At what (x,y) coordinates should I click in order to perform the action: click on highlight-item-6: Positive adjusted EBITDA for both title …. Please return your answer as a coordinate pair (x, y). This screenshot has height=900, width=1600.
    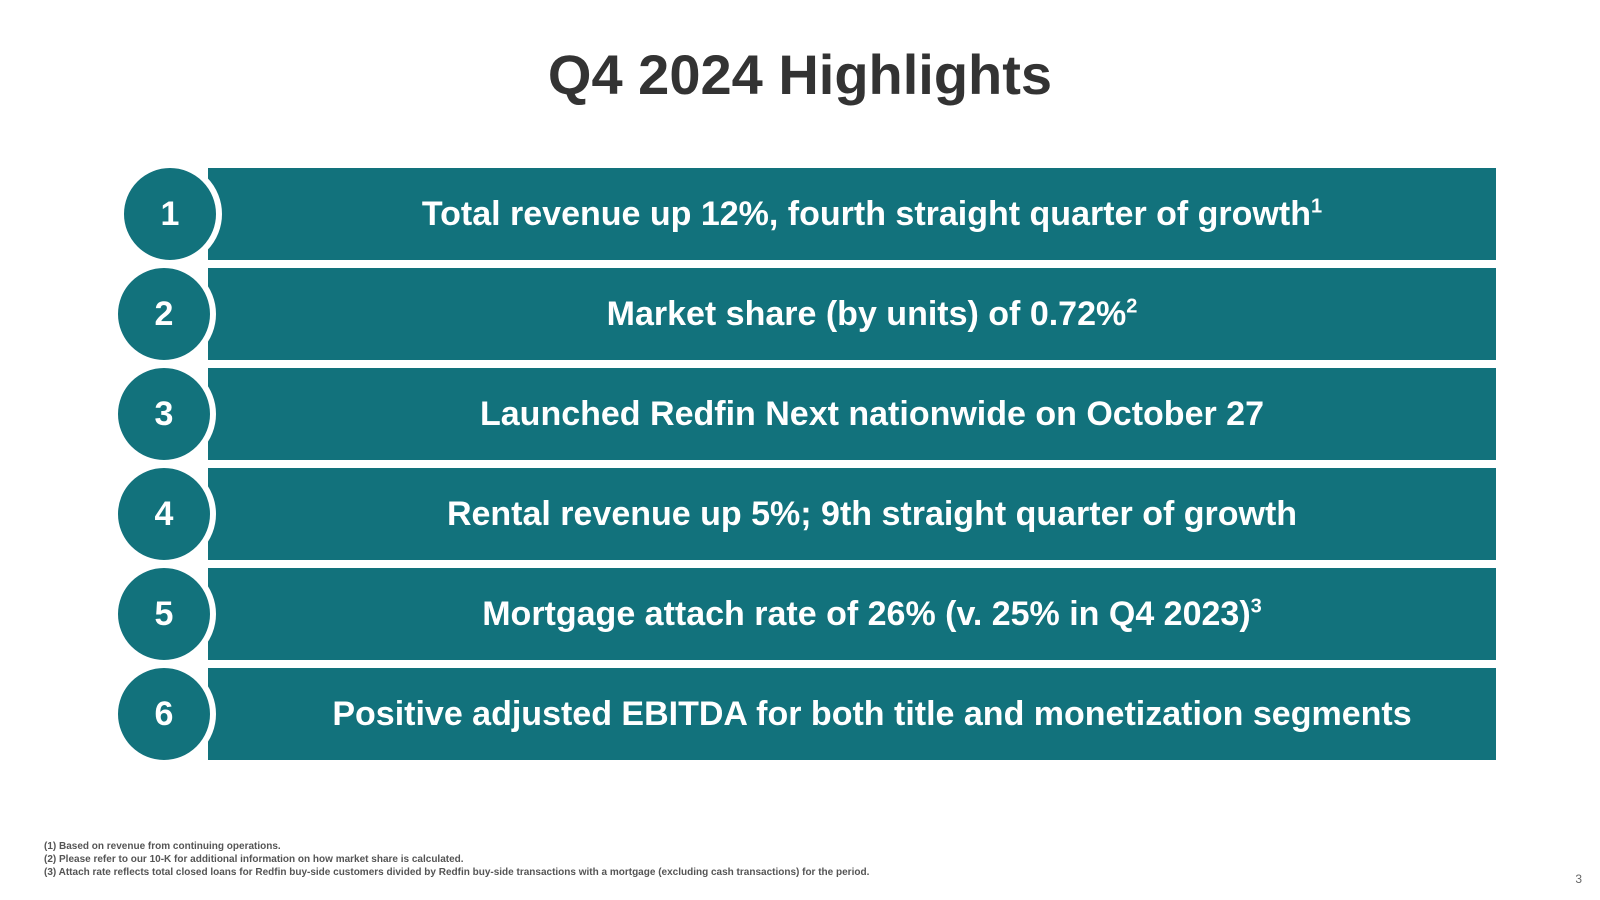
    Looking at the image, I should click on (800, 714).